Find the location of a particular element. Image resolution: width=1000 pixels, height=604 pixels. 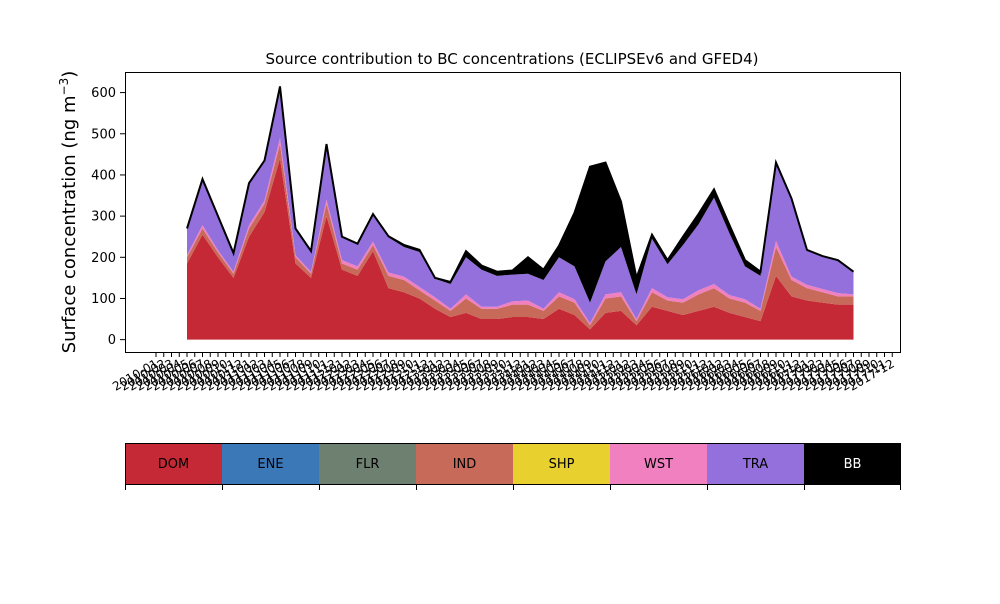

legend-item-wst: WST is located at coordinates (658, 464).